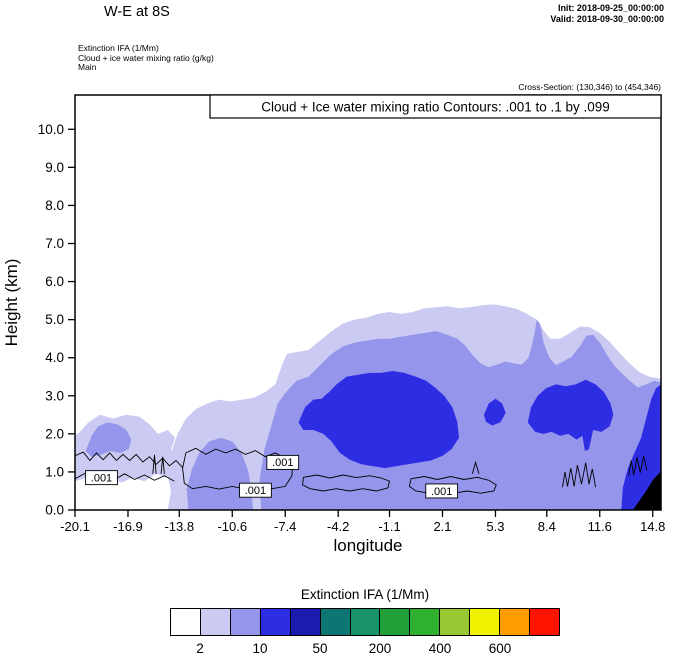  I want to click on product-line-mixing-ratio: Cloud + ice water mixing ratio (g/kg), so click(146, 57).